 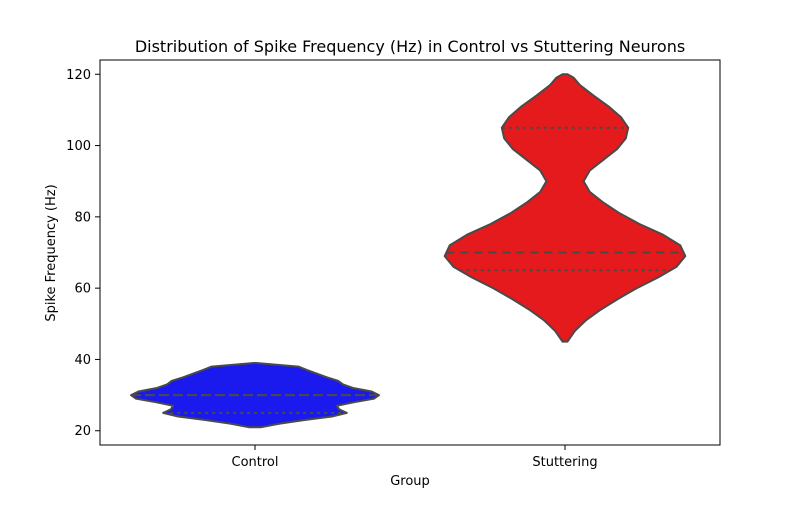 What do you see at coordinates (410, 481) in the screenshot?
I see `x-axis-label: Group` at bounding box center [410, 481].